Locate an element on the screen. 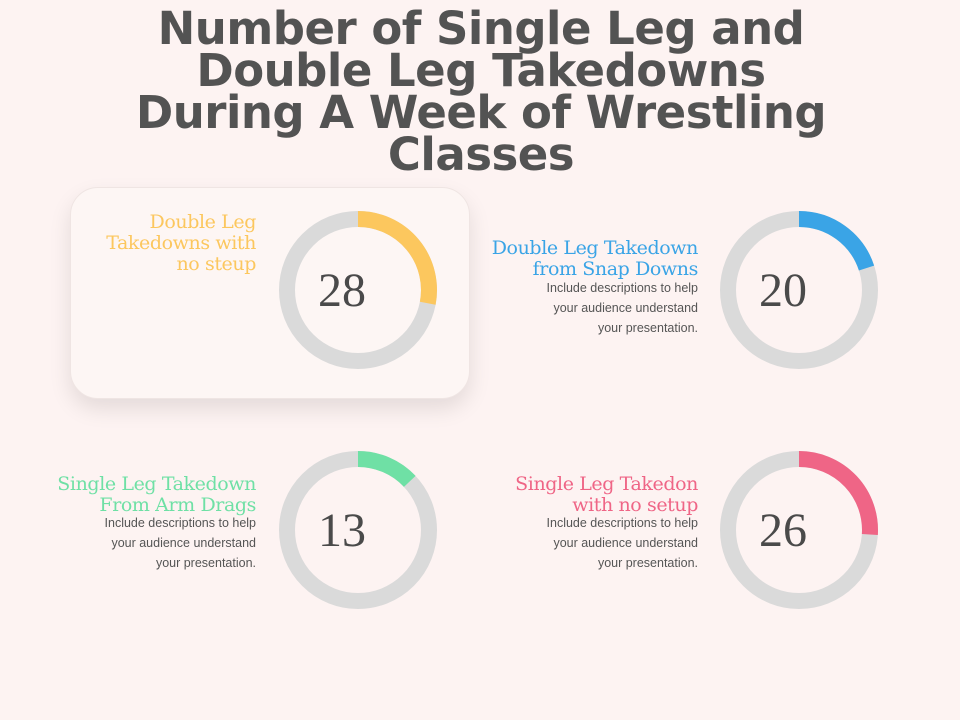  item-label-double-leg-no-setup: Double Leg Takedowns with no steup is located at coordinates (181, 243).